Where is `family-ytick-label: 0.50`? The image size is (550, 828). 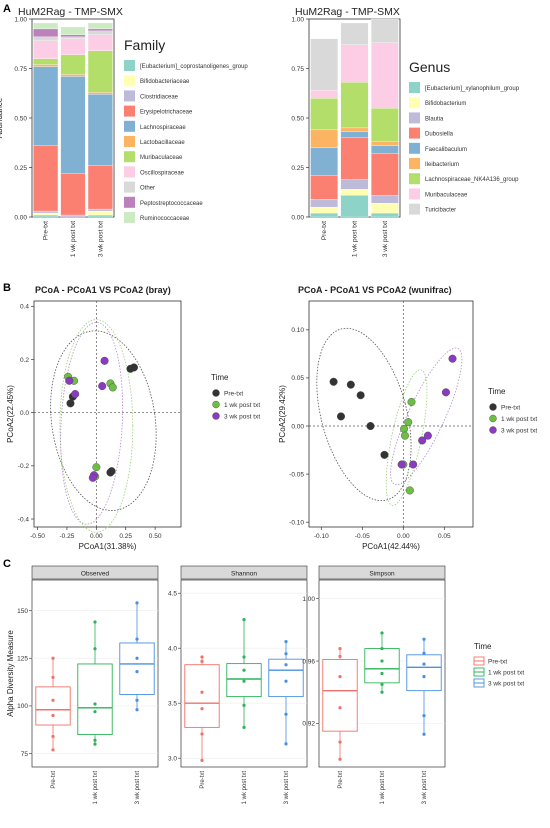 family-ytick-label: 0.50 is located at coordinates (20, 119).